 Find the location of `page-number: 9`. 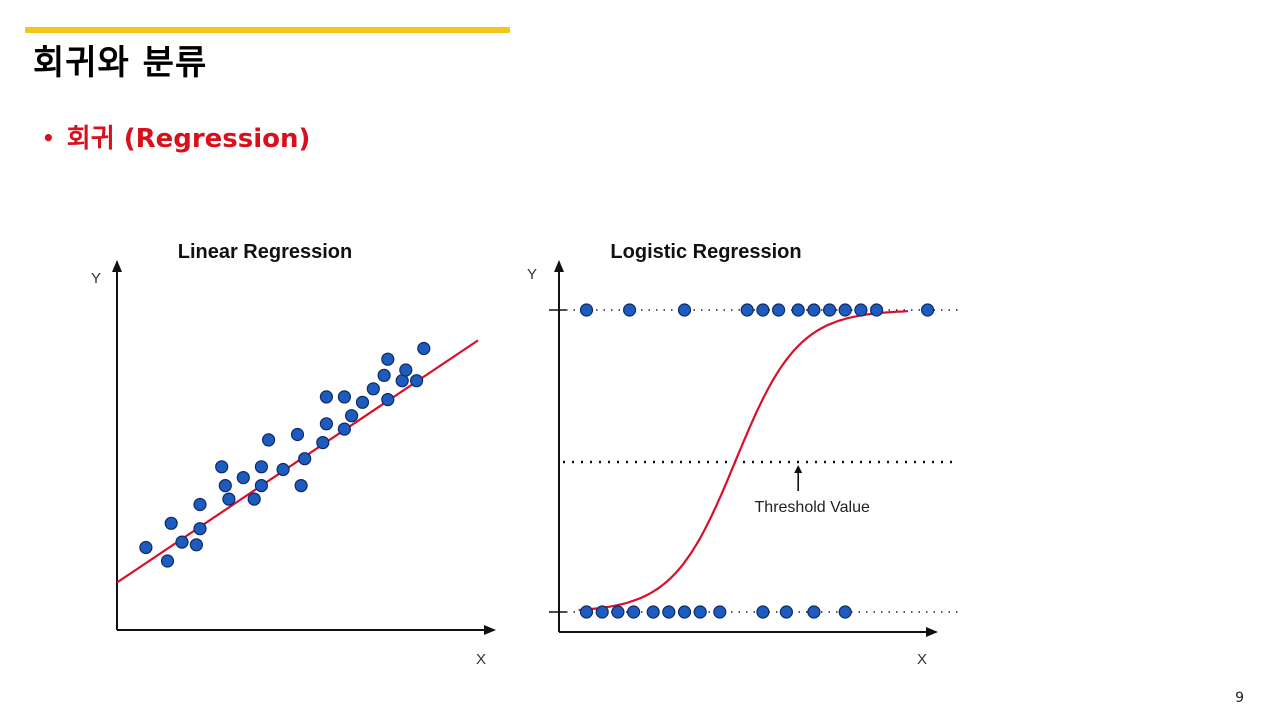

page-number: 9 is located at coordinates (1239, 698).